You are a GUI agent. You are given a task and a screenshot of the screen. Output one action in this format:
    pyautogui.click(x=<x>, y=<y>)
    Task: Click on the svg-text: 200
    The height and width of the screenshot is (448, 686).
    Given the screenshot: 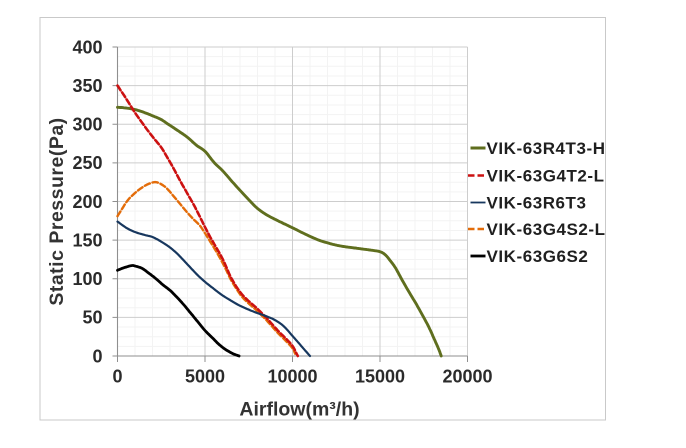 What is the action you would take?
    pyautogui.click(x=87, y=202)
    